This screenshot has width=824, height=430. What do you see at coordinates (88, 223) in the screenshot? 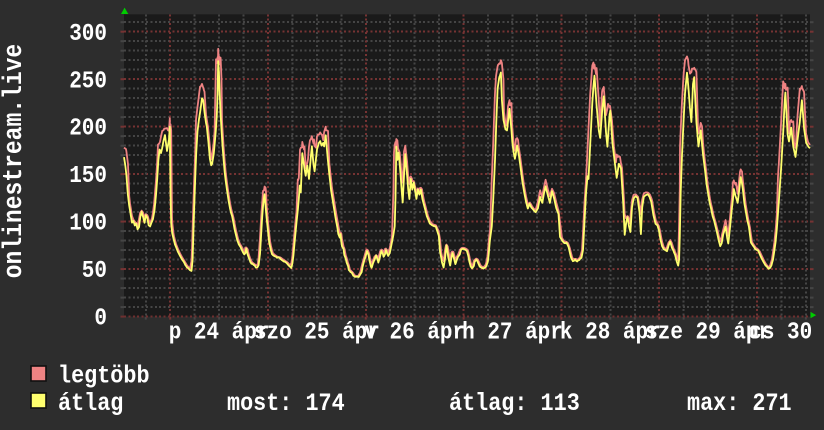
I see `svg-text: 100` at bounding box center [88, 223].